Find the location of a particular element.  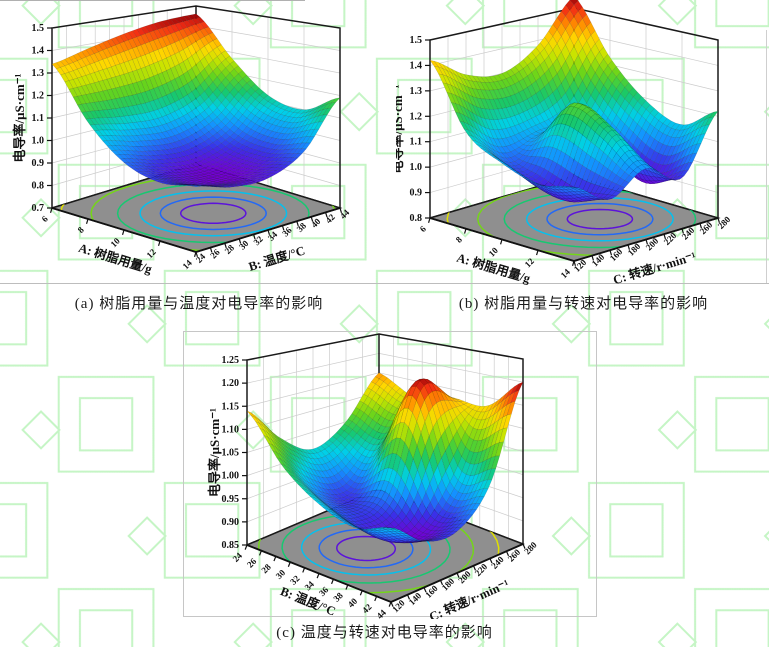

svg-text: 34 is located at coordinates (310, 586).